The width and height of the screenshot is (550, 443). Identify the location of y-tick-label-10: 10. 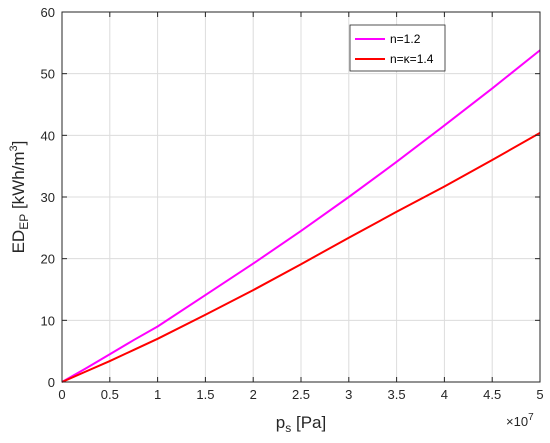
(48, 320).